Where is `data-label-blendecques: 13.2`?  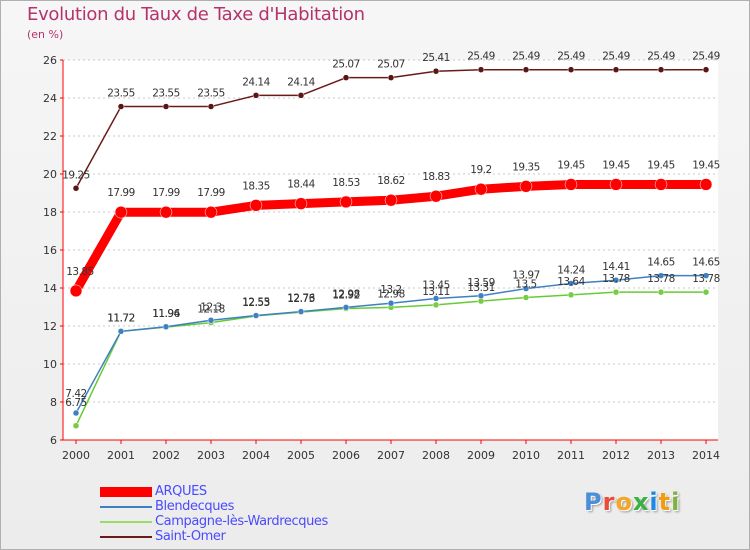
data-label-blendecques: 13.2 is located at coordinates (390, 290).